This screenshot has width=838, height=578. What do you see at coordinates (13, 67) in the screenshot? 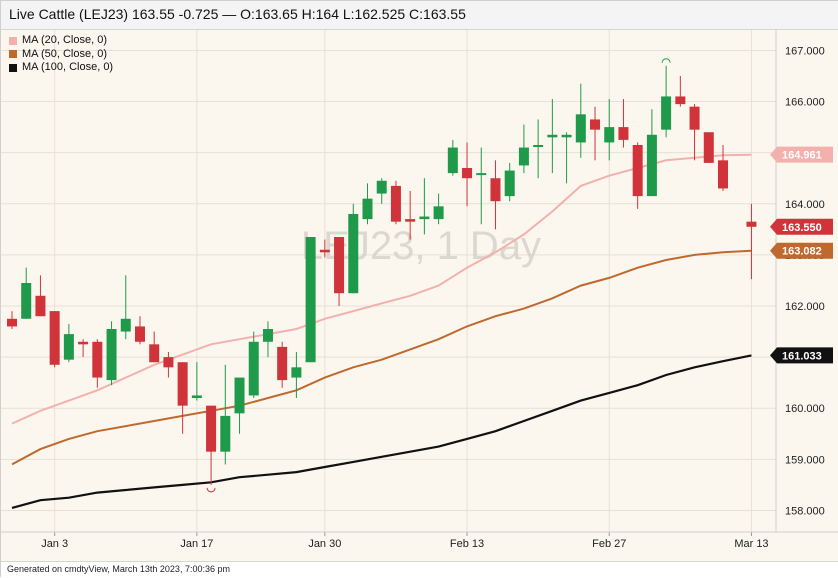
I see `legend-swatch-ma100` at bounding box center [13, 67].